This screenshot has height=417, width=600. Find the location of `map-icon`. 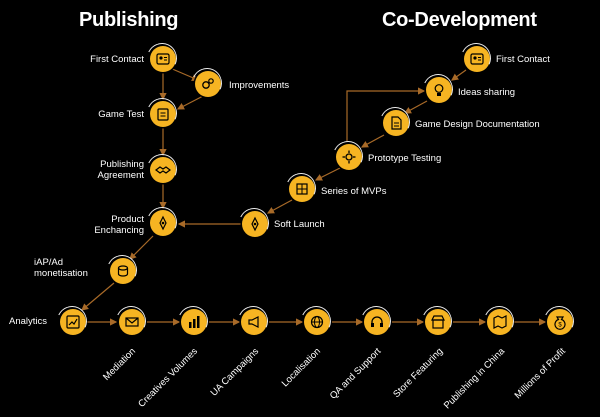

map-icon is located at coordinates (500, 322).